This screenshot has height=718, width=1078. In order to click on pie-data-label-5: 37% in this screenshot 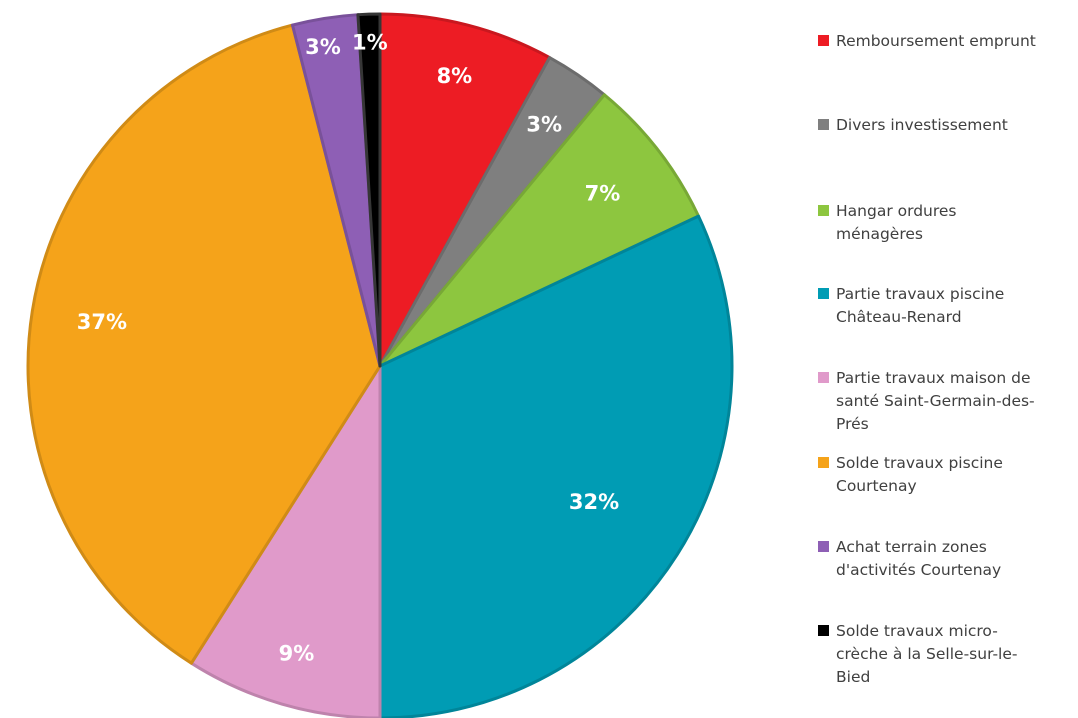, I will do `click(102, 322)`.